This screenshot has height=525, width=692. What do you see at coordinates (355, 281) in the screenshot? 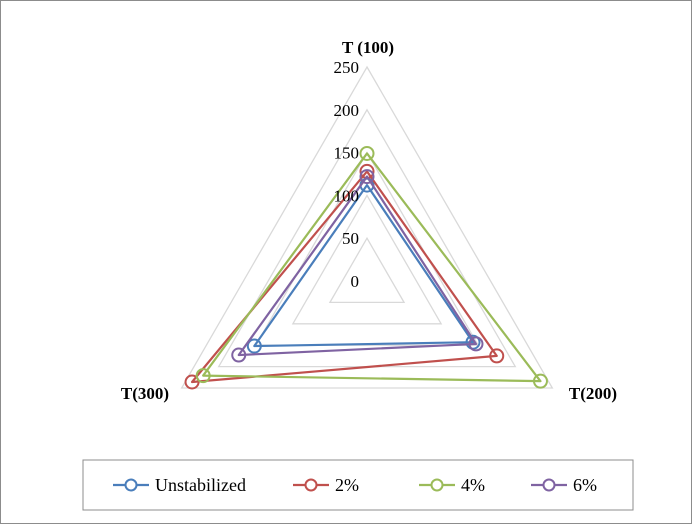
I see `tick-label: 0` at bounding box center [355, 281].